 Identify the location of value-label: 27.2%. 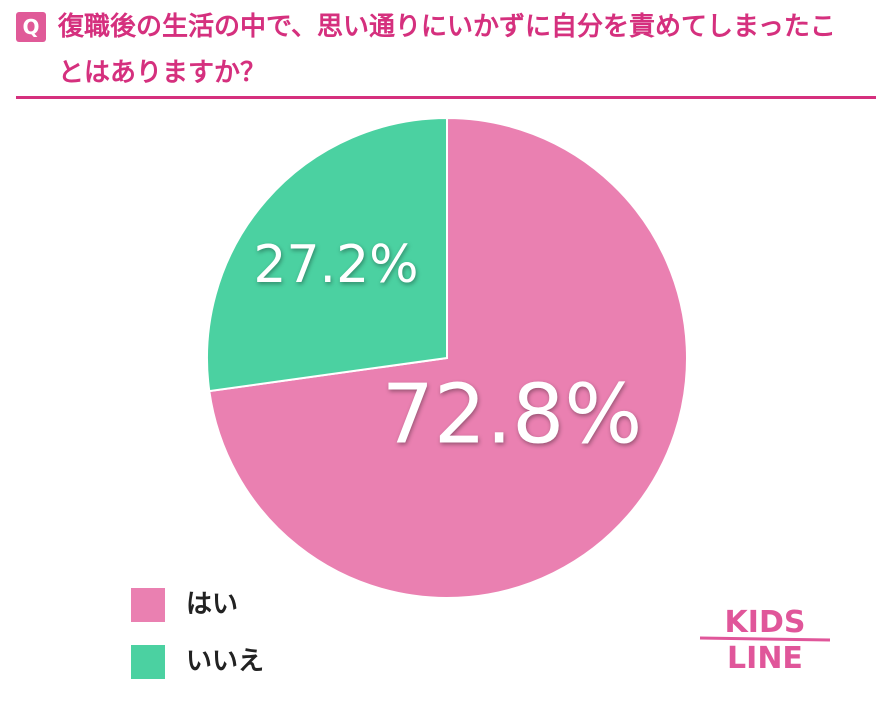
(335, 265).